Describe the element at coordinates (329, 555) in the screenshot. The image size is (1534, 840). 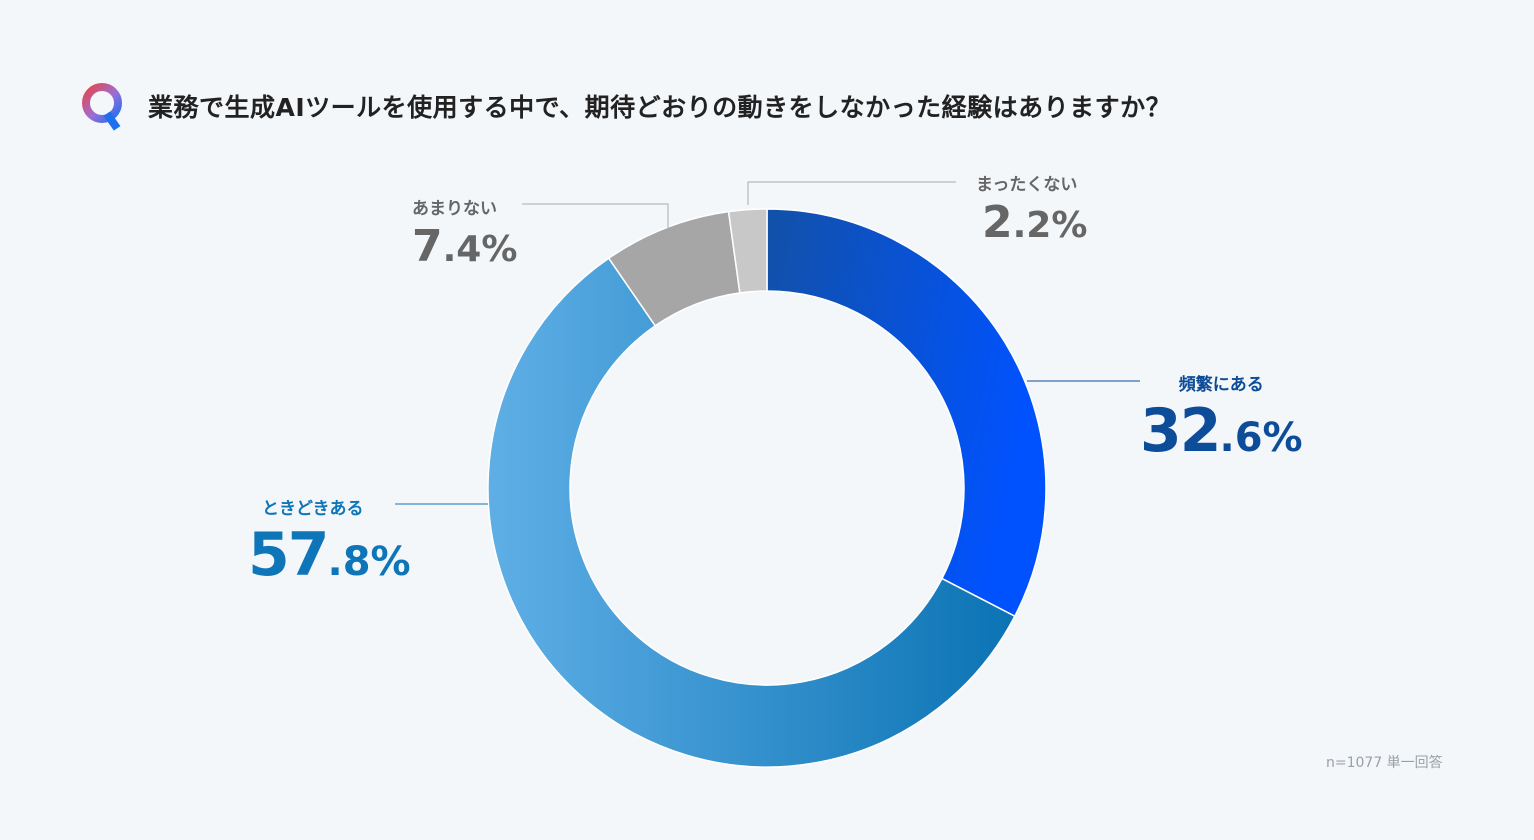
I see `slice-value: 57.8%` at that location.